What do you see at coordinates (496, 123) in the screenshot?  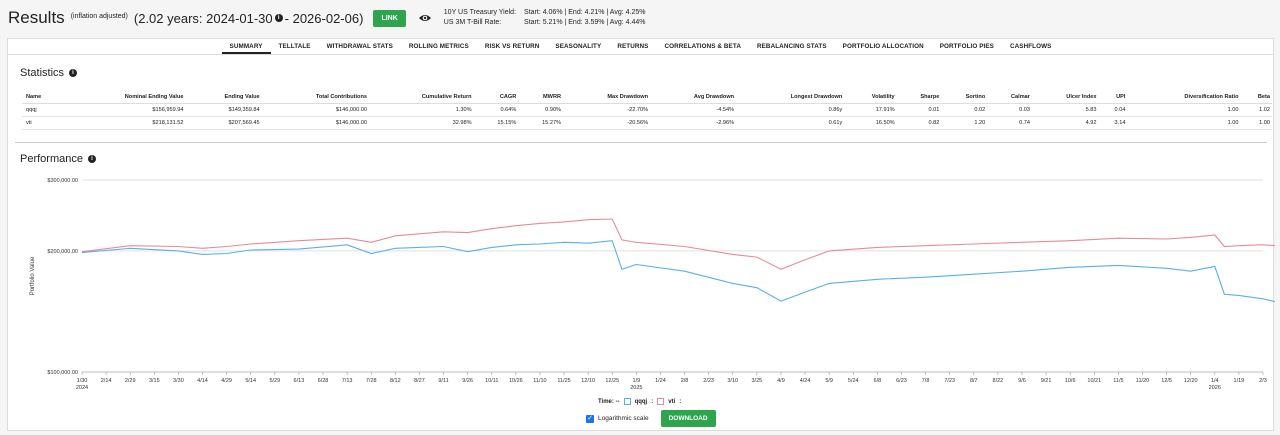 I see `table-cell: 15.15%` at bounding box center [496, 123].